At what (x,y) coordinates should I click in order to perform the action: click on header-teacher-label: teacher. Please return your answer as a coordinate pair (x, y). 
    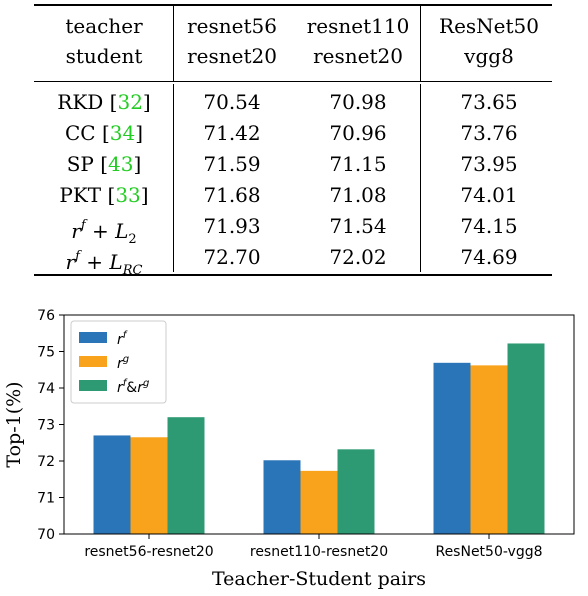
    Looking at the image, I should click on (104, 26).